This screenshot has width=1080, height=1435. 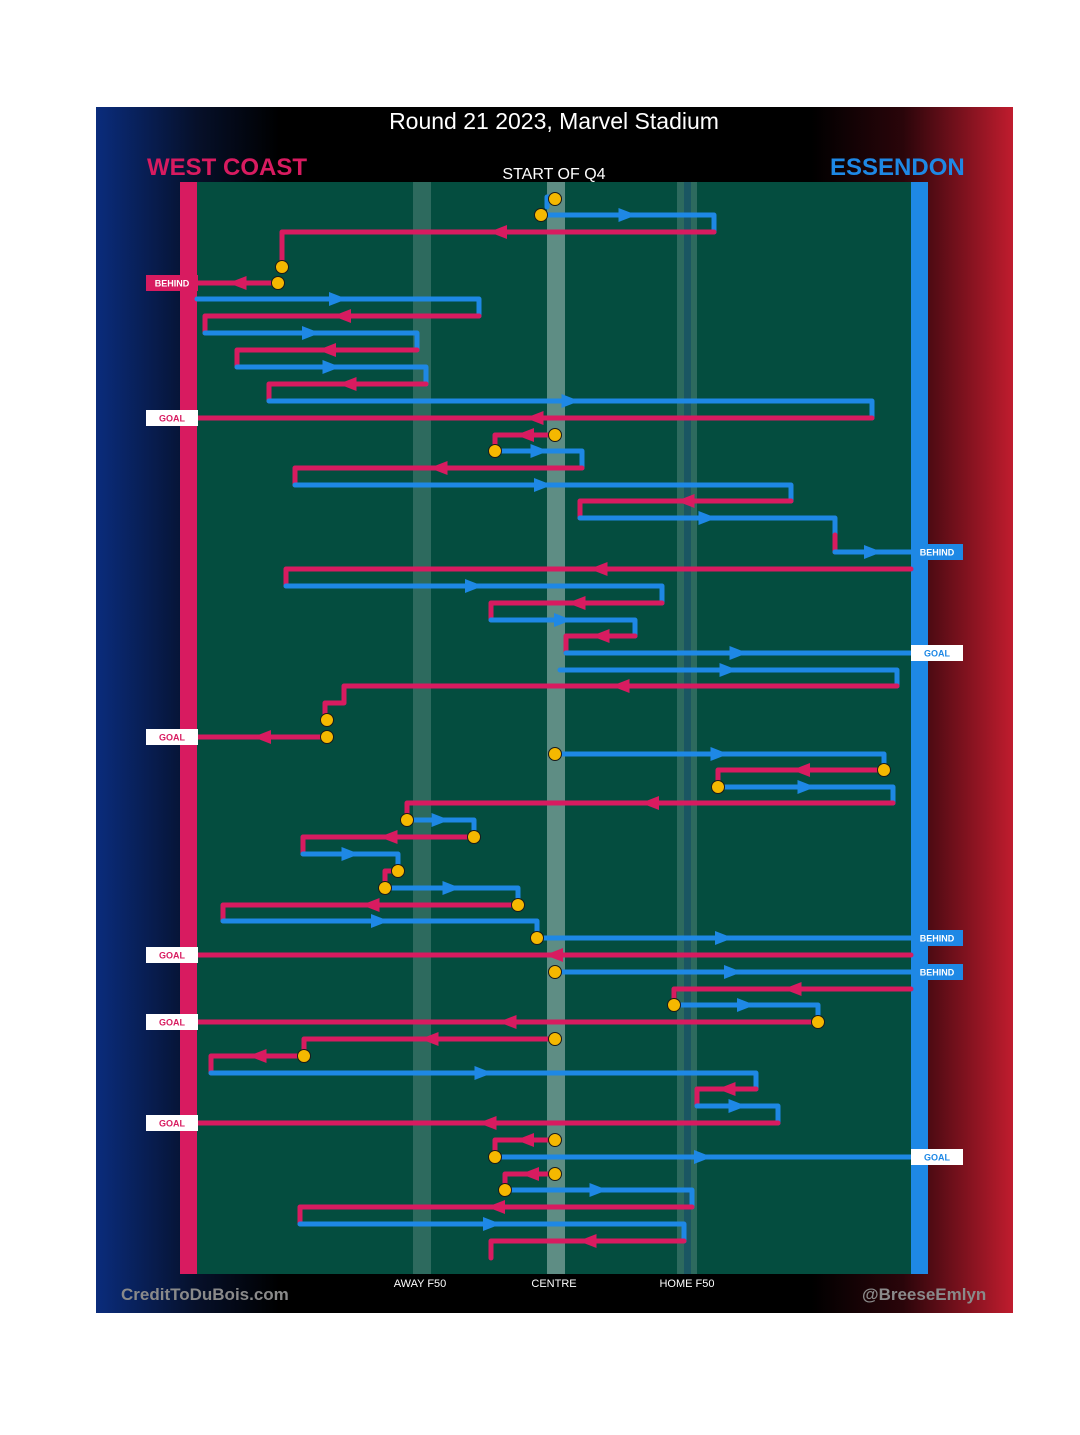 What do you see at coordinates (687, 728) in the screenshot?
I see `home-f50-stripe` at bounding box center [687, 728].